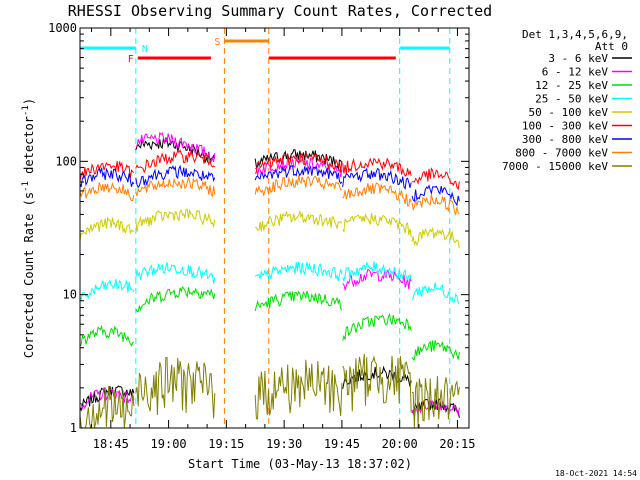 The height and width of the screenshot is (480, 640). Describe the element at coordinates (145, 49) in the screenshot. I see `flag-label: N` at that location.